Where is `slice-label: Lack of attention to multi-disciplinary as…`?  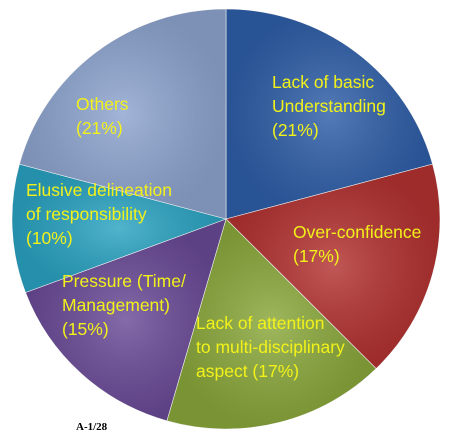
slice-label: Lack of attention to multi-disciplinary as… is located at coordinates (270, 347).